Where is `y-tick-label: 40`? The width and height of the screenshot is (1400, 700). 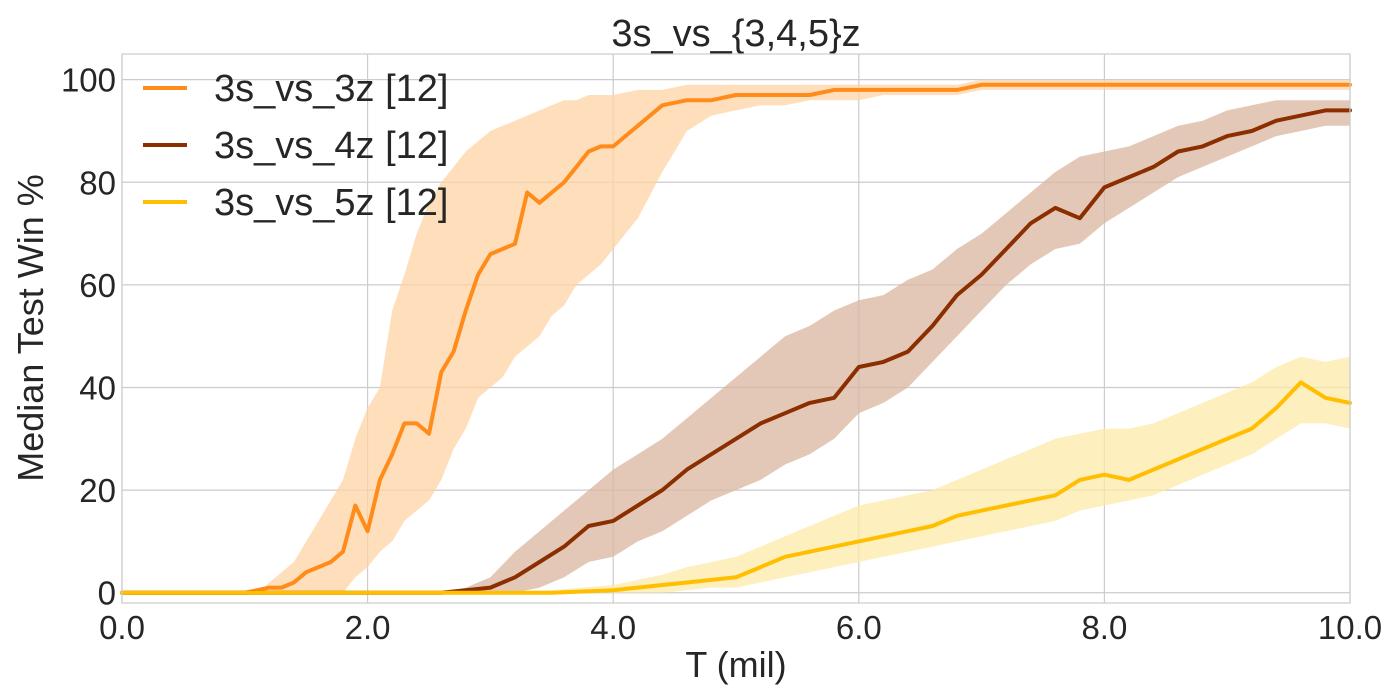
y-tick-label: 40 is located at coordinates (97, 388).